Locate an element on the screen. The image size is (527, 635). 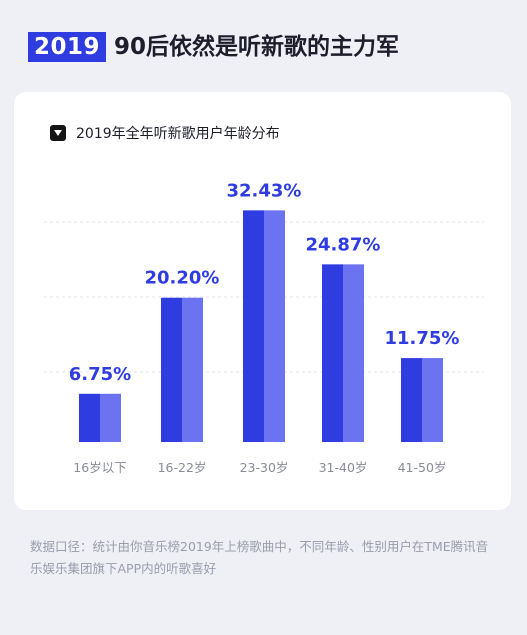
bar-5-light is located at coordinates (432, 400).